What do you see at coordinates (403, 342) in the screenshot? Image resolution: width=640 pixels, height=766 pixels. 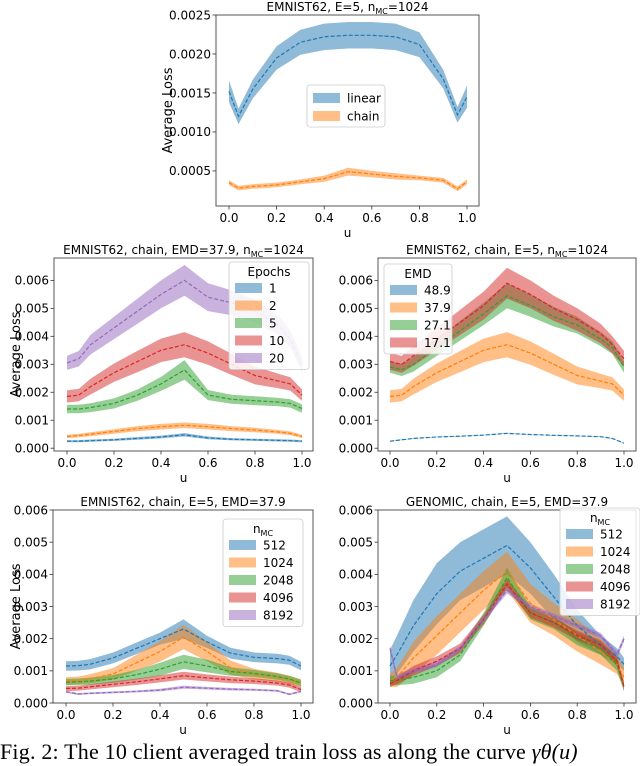 I see `legend-swatch-17.1` at bounding box center [403, 342].